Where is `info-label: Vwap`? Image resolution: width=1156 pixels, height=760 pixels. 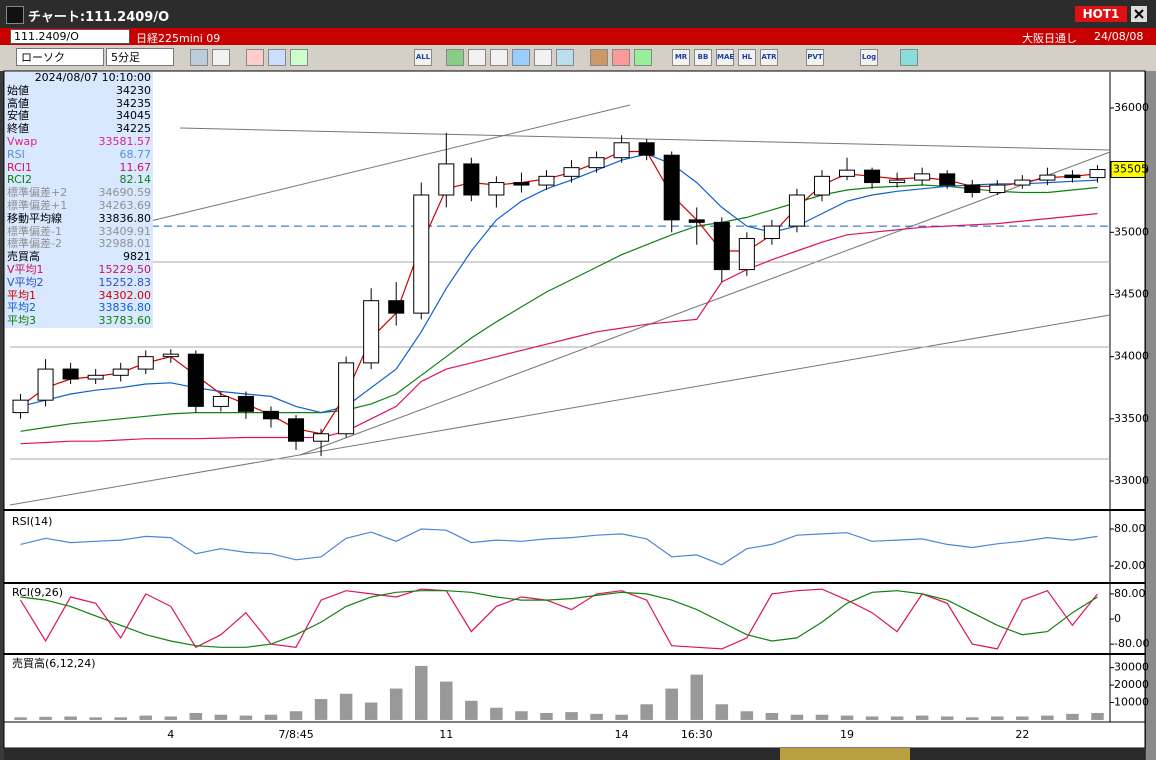
info-label: Vwap is located at coordinates (22, 141).